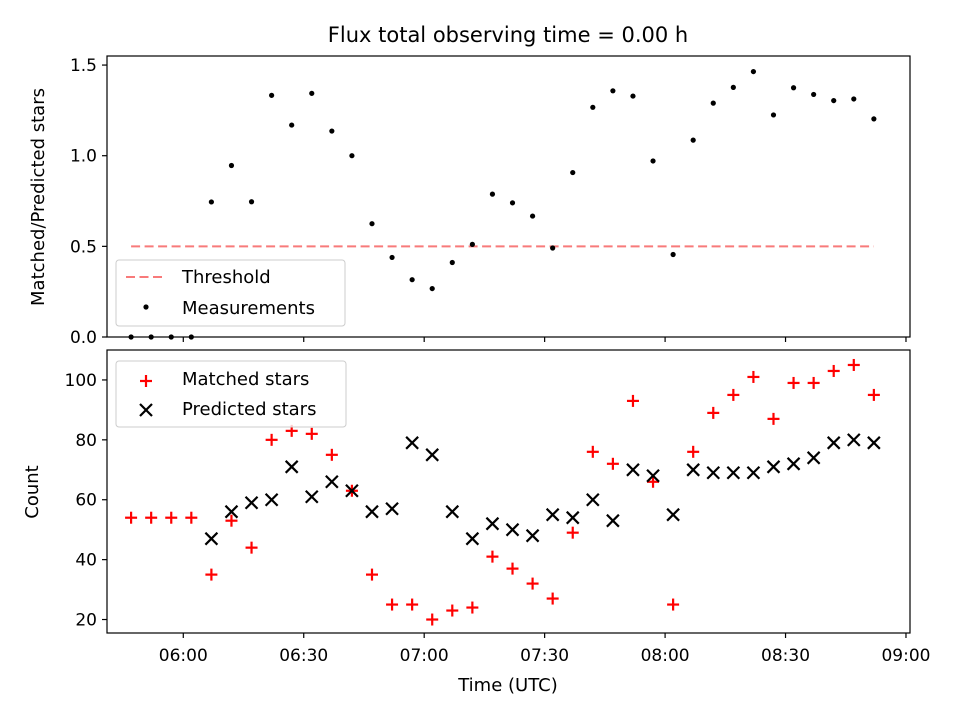  I want to click on bottom-legend-box, so click(231, 394).